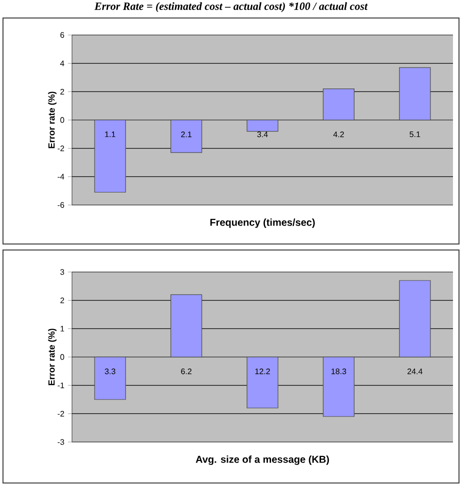 This screenshot has width=462, height=485. I want to click on x-tick-label: 3.3, so click(110, 371).